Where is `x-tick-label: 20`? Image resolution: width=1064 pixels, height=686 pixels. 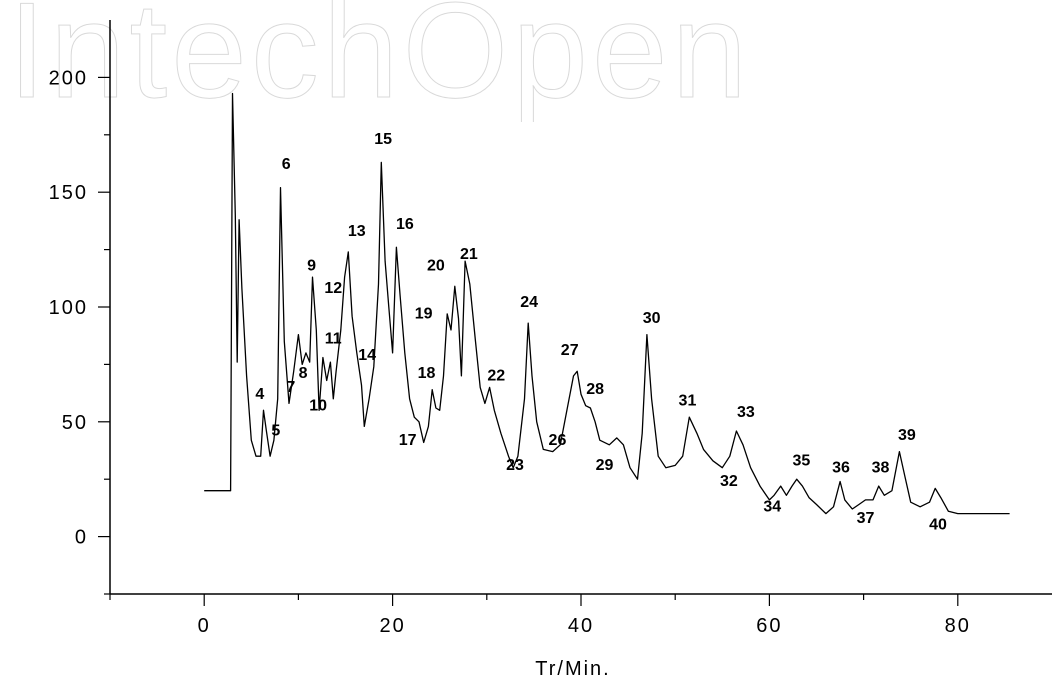 x-tick-label: 20 is located at coordinates (392, 626).